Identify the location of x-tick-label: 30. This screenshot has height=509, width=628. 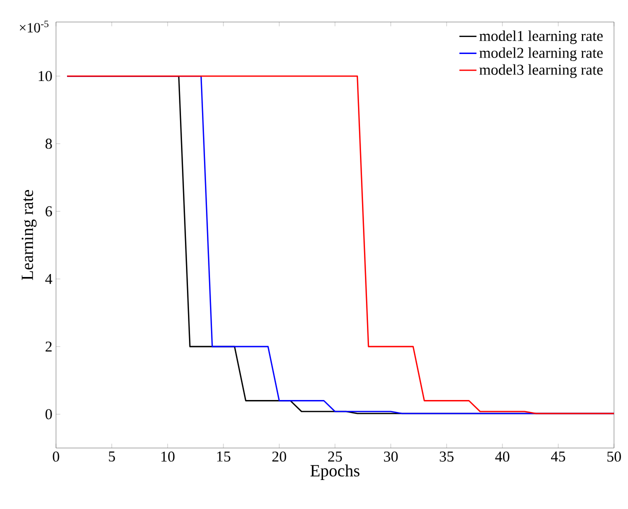
(391, 457).